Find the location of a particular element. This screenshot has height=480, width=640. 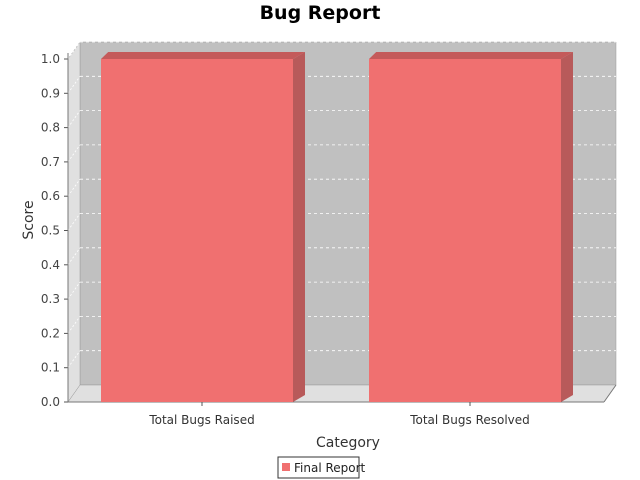

y-tick-label: 0.2 is located at coordinates (50, 333).